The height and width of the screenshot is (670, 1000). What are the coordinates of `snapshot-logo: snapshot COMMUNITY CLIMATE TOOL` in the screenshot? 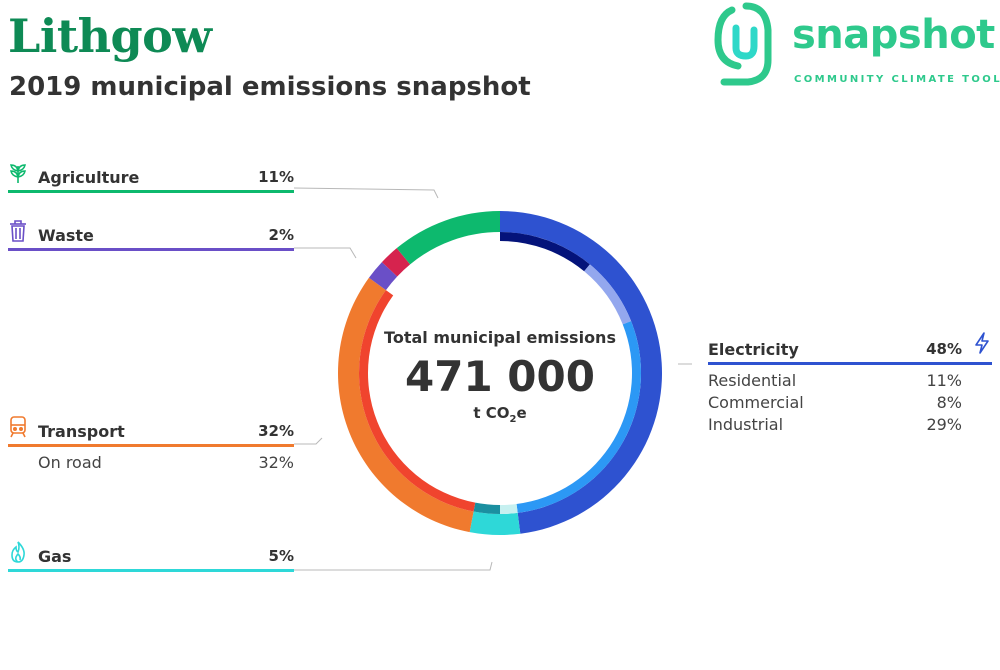 It's located at (856, 45).